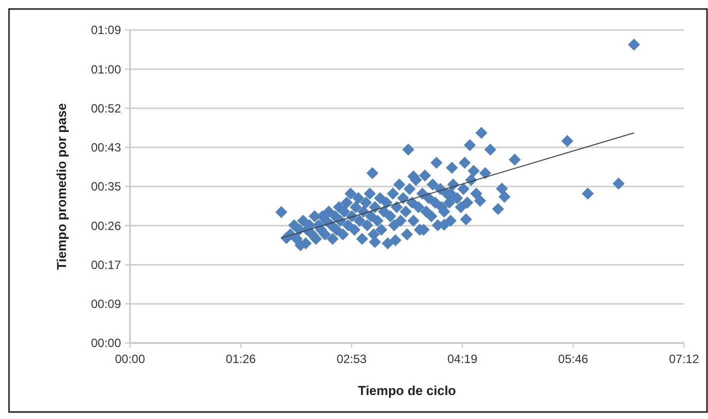 This screenshot has width=708, height=419. Describe the element at coordinates (241, 359) in the screenshot. I see `x-tick-label: 01:26` at that location.